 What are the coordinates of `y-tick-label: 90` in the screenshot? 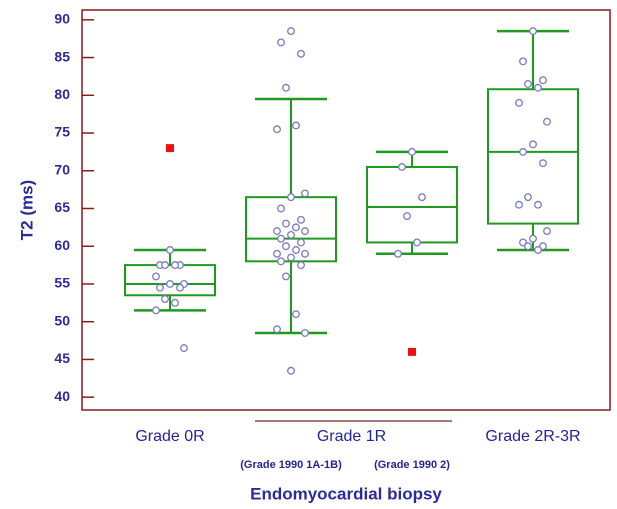 It's located at (62, 19).